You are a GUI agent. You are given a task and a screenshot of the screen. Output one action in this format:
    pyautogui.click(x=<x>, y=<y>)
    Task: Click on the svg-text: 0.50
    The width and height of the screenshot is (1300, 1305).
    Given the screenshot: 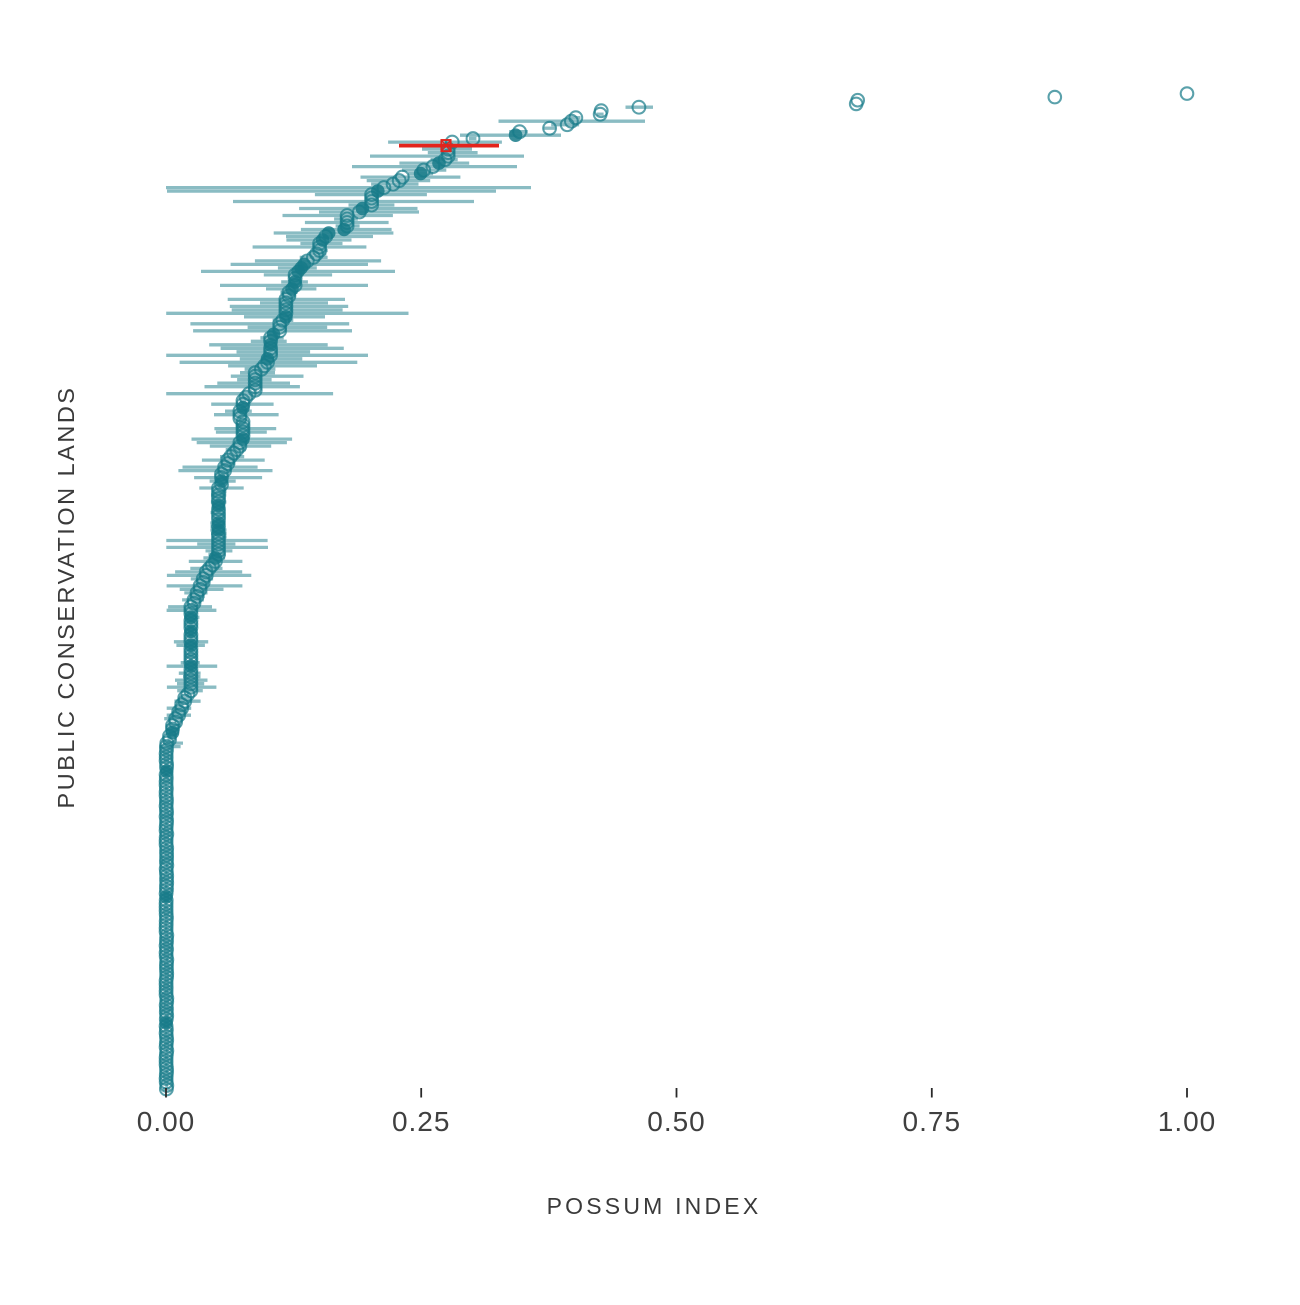 What is the action you would take?
    pyautogui.click(x=676, y=1121)
    